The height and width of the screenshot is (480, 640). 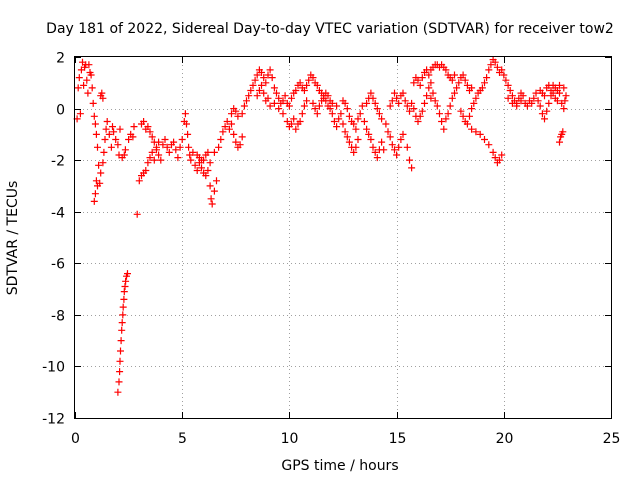 I want to click on y-tick-label: -12, so click(x=53, y=420).